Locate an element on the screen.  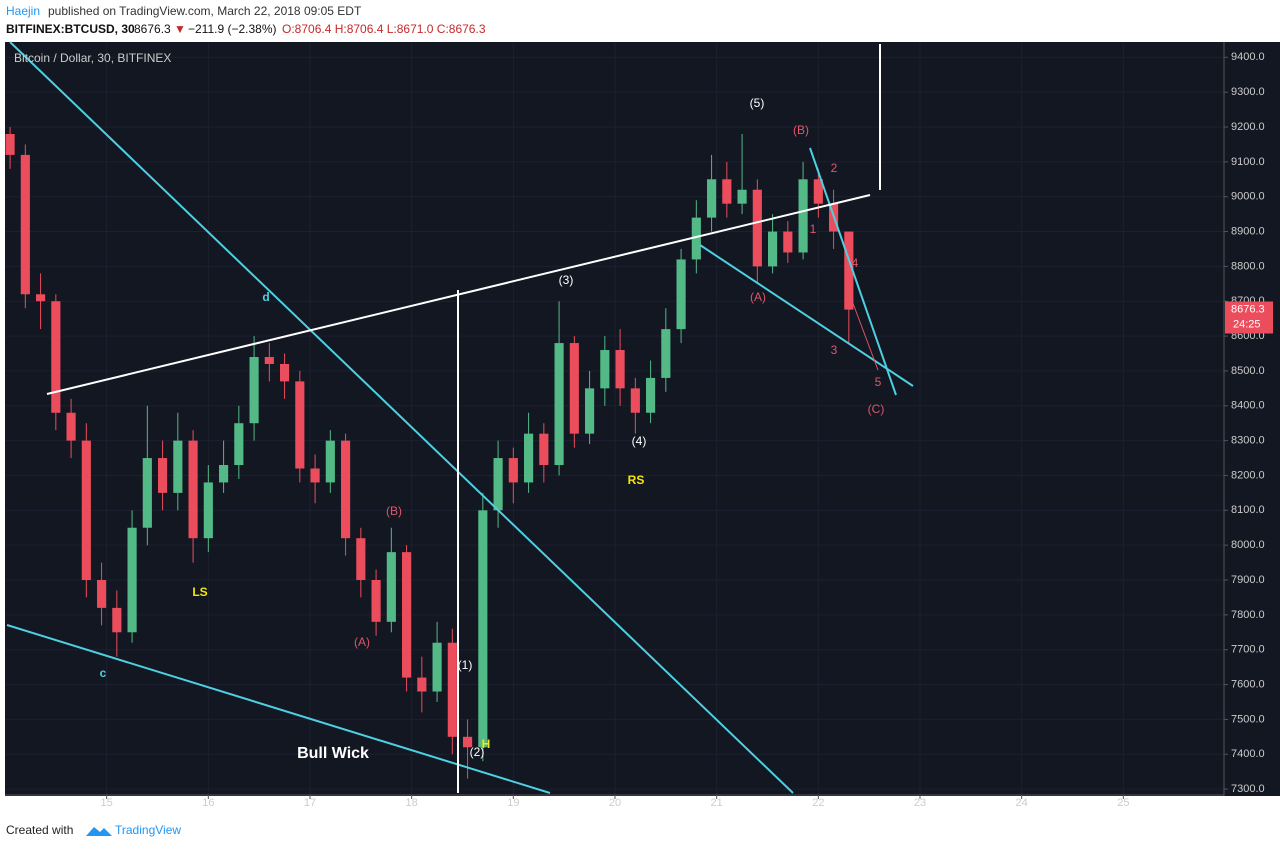
x-tick-label: 16 is located at coordinates (208, 803).